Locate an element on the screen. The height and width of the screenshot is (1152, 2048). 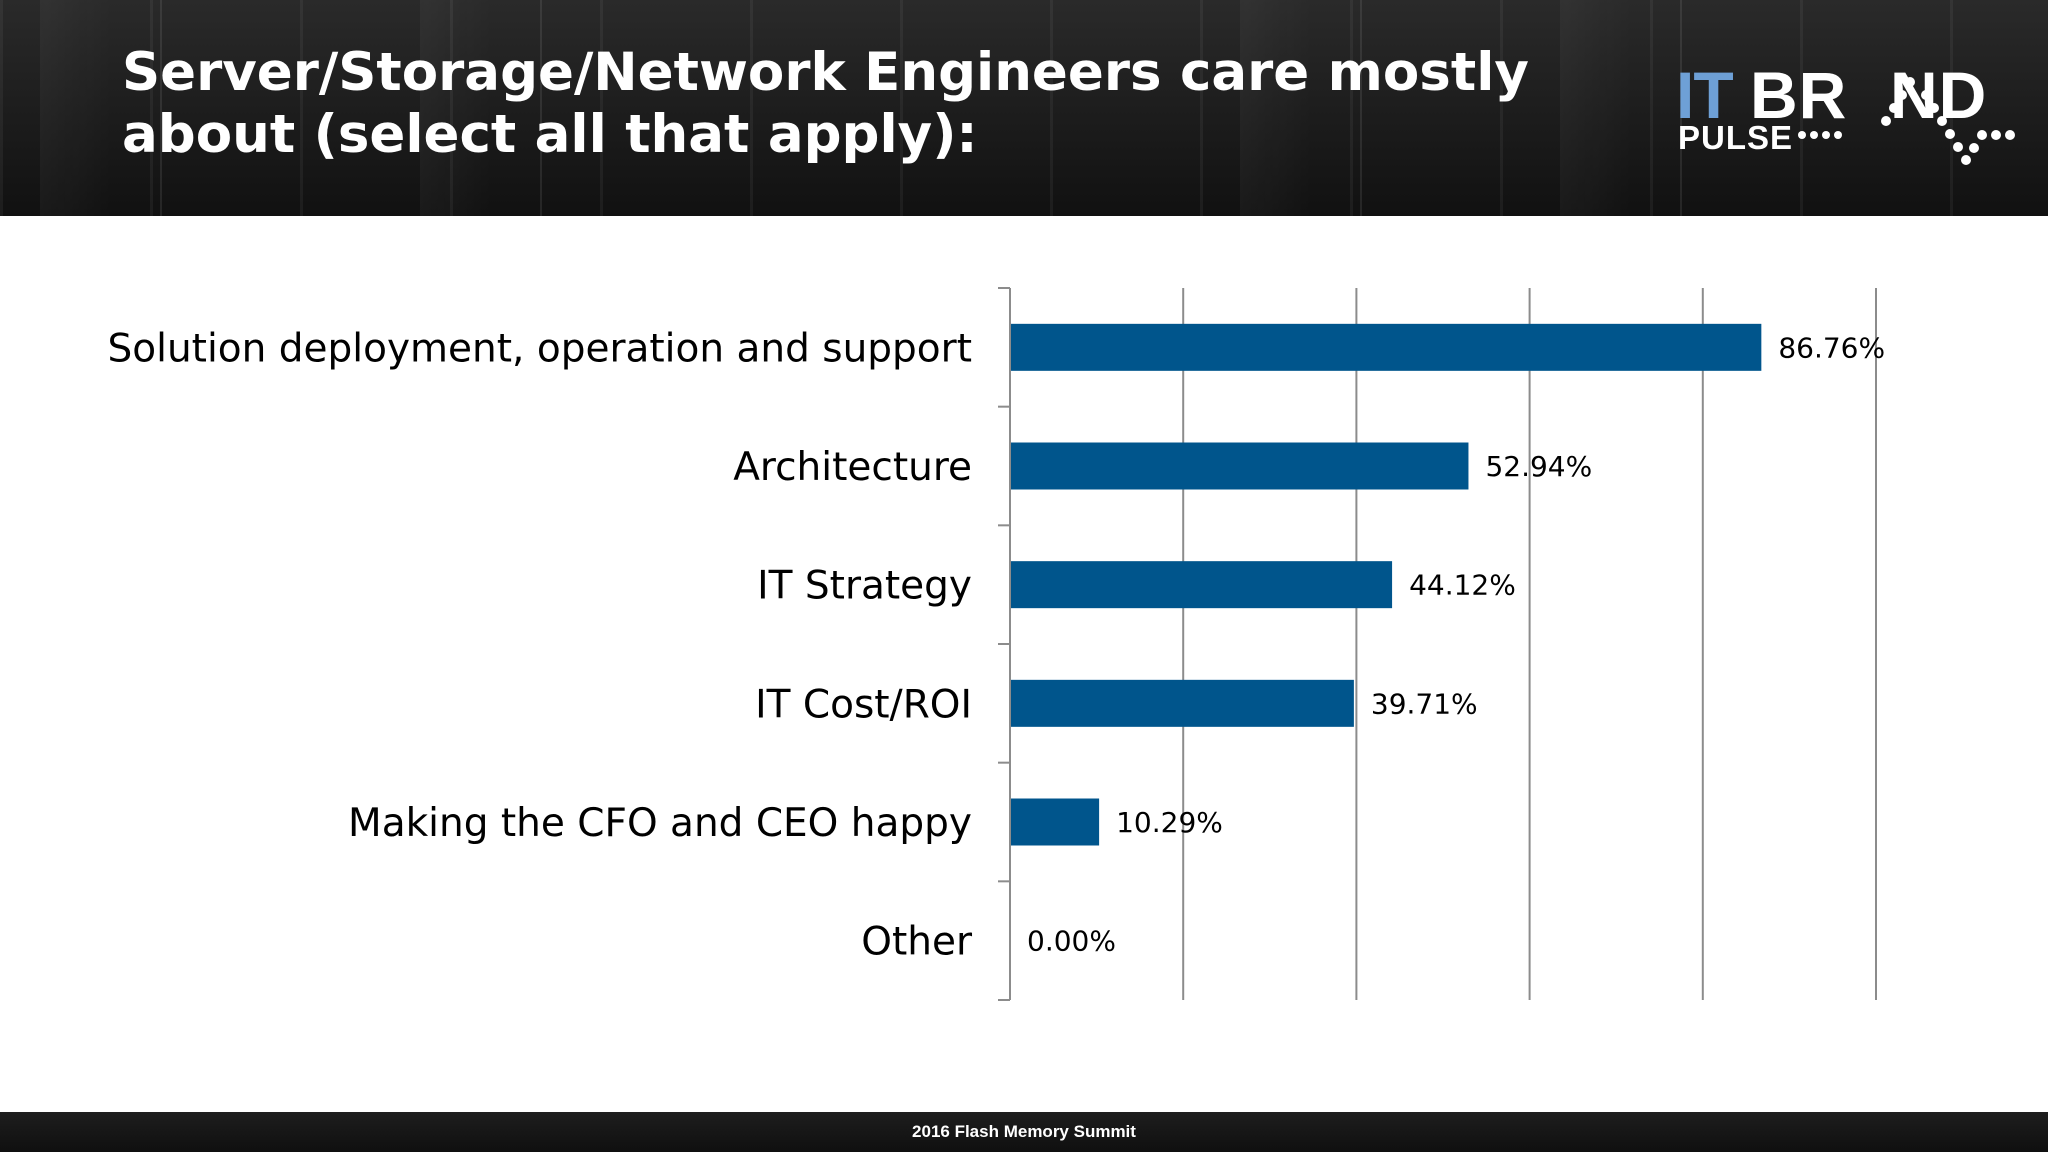
chart-axis is located at coordinates (1004, 644).